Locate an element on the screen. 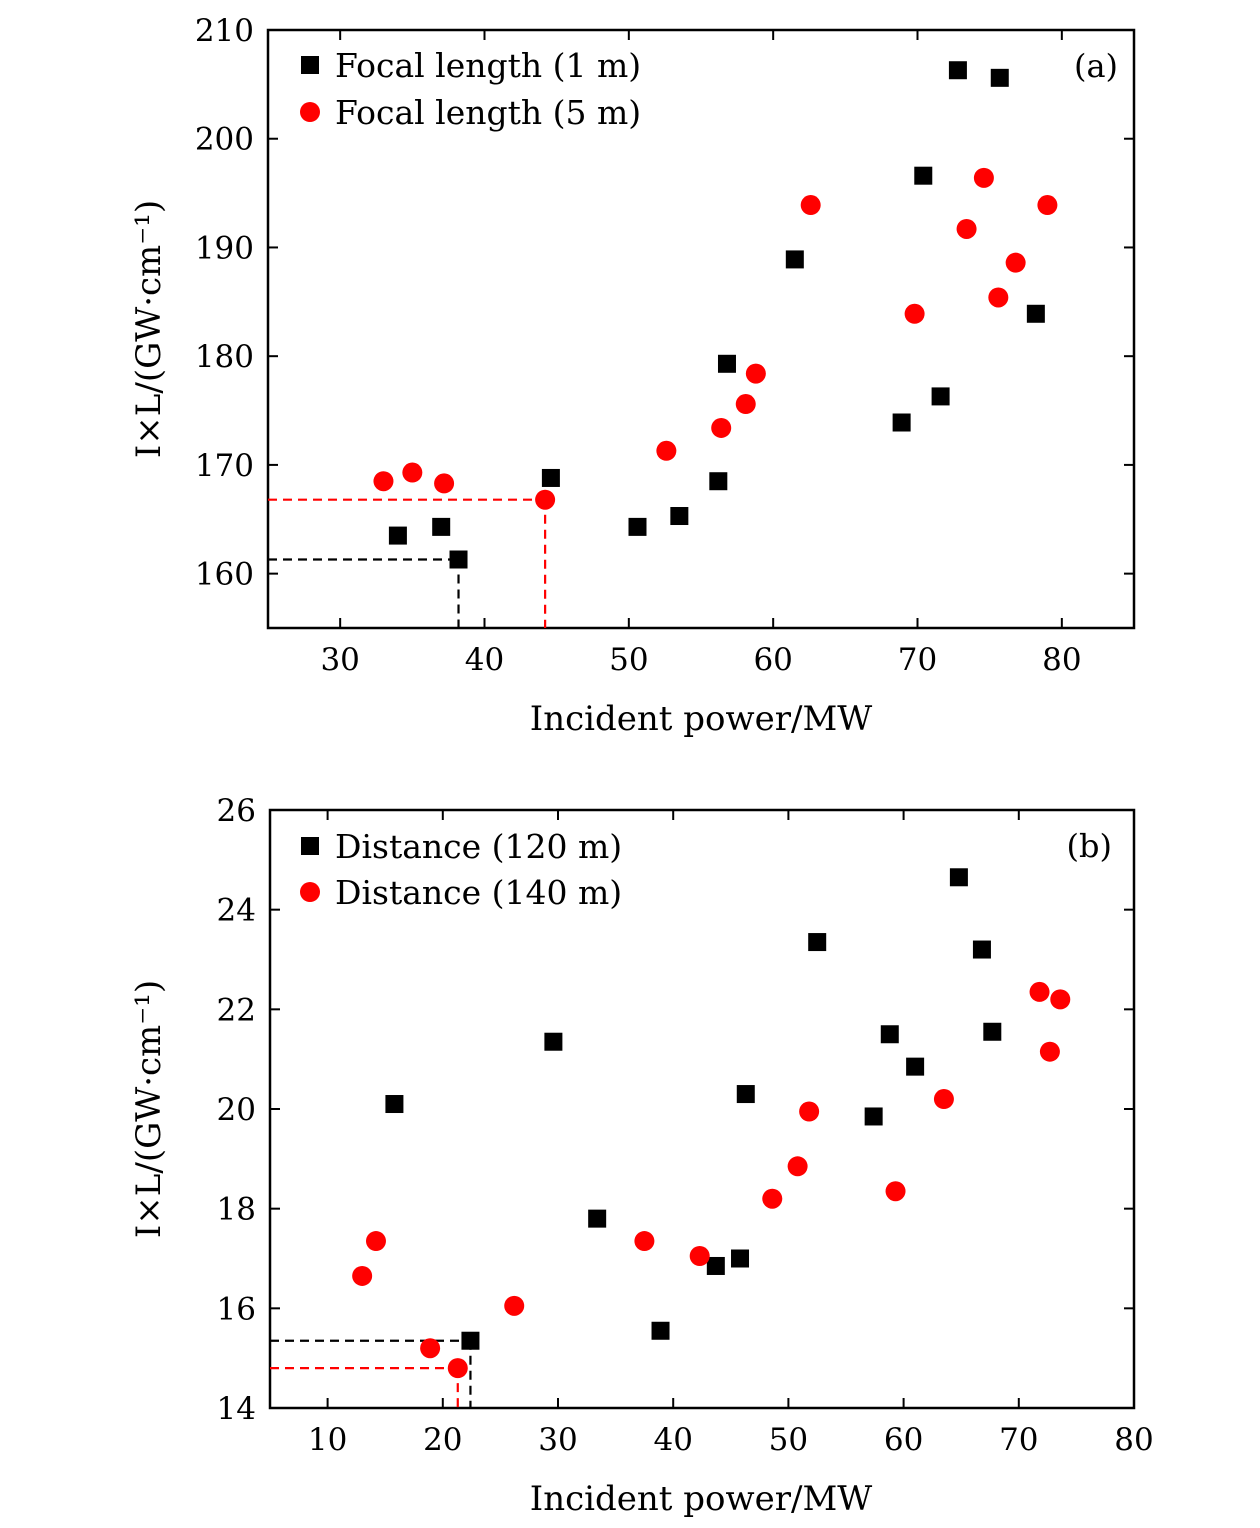  panel-b-label: (b) is located at coordinates (1089, 846).